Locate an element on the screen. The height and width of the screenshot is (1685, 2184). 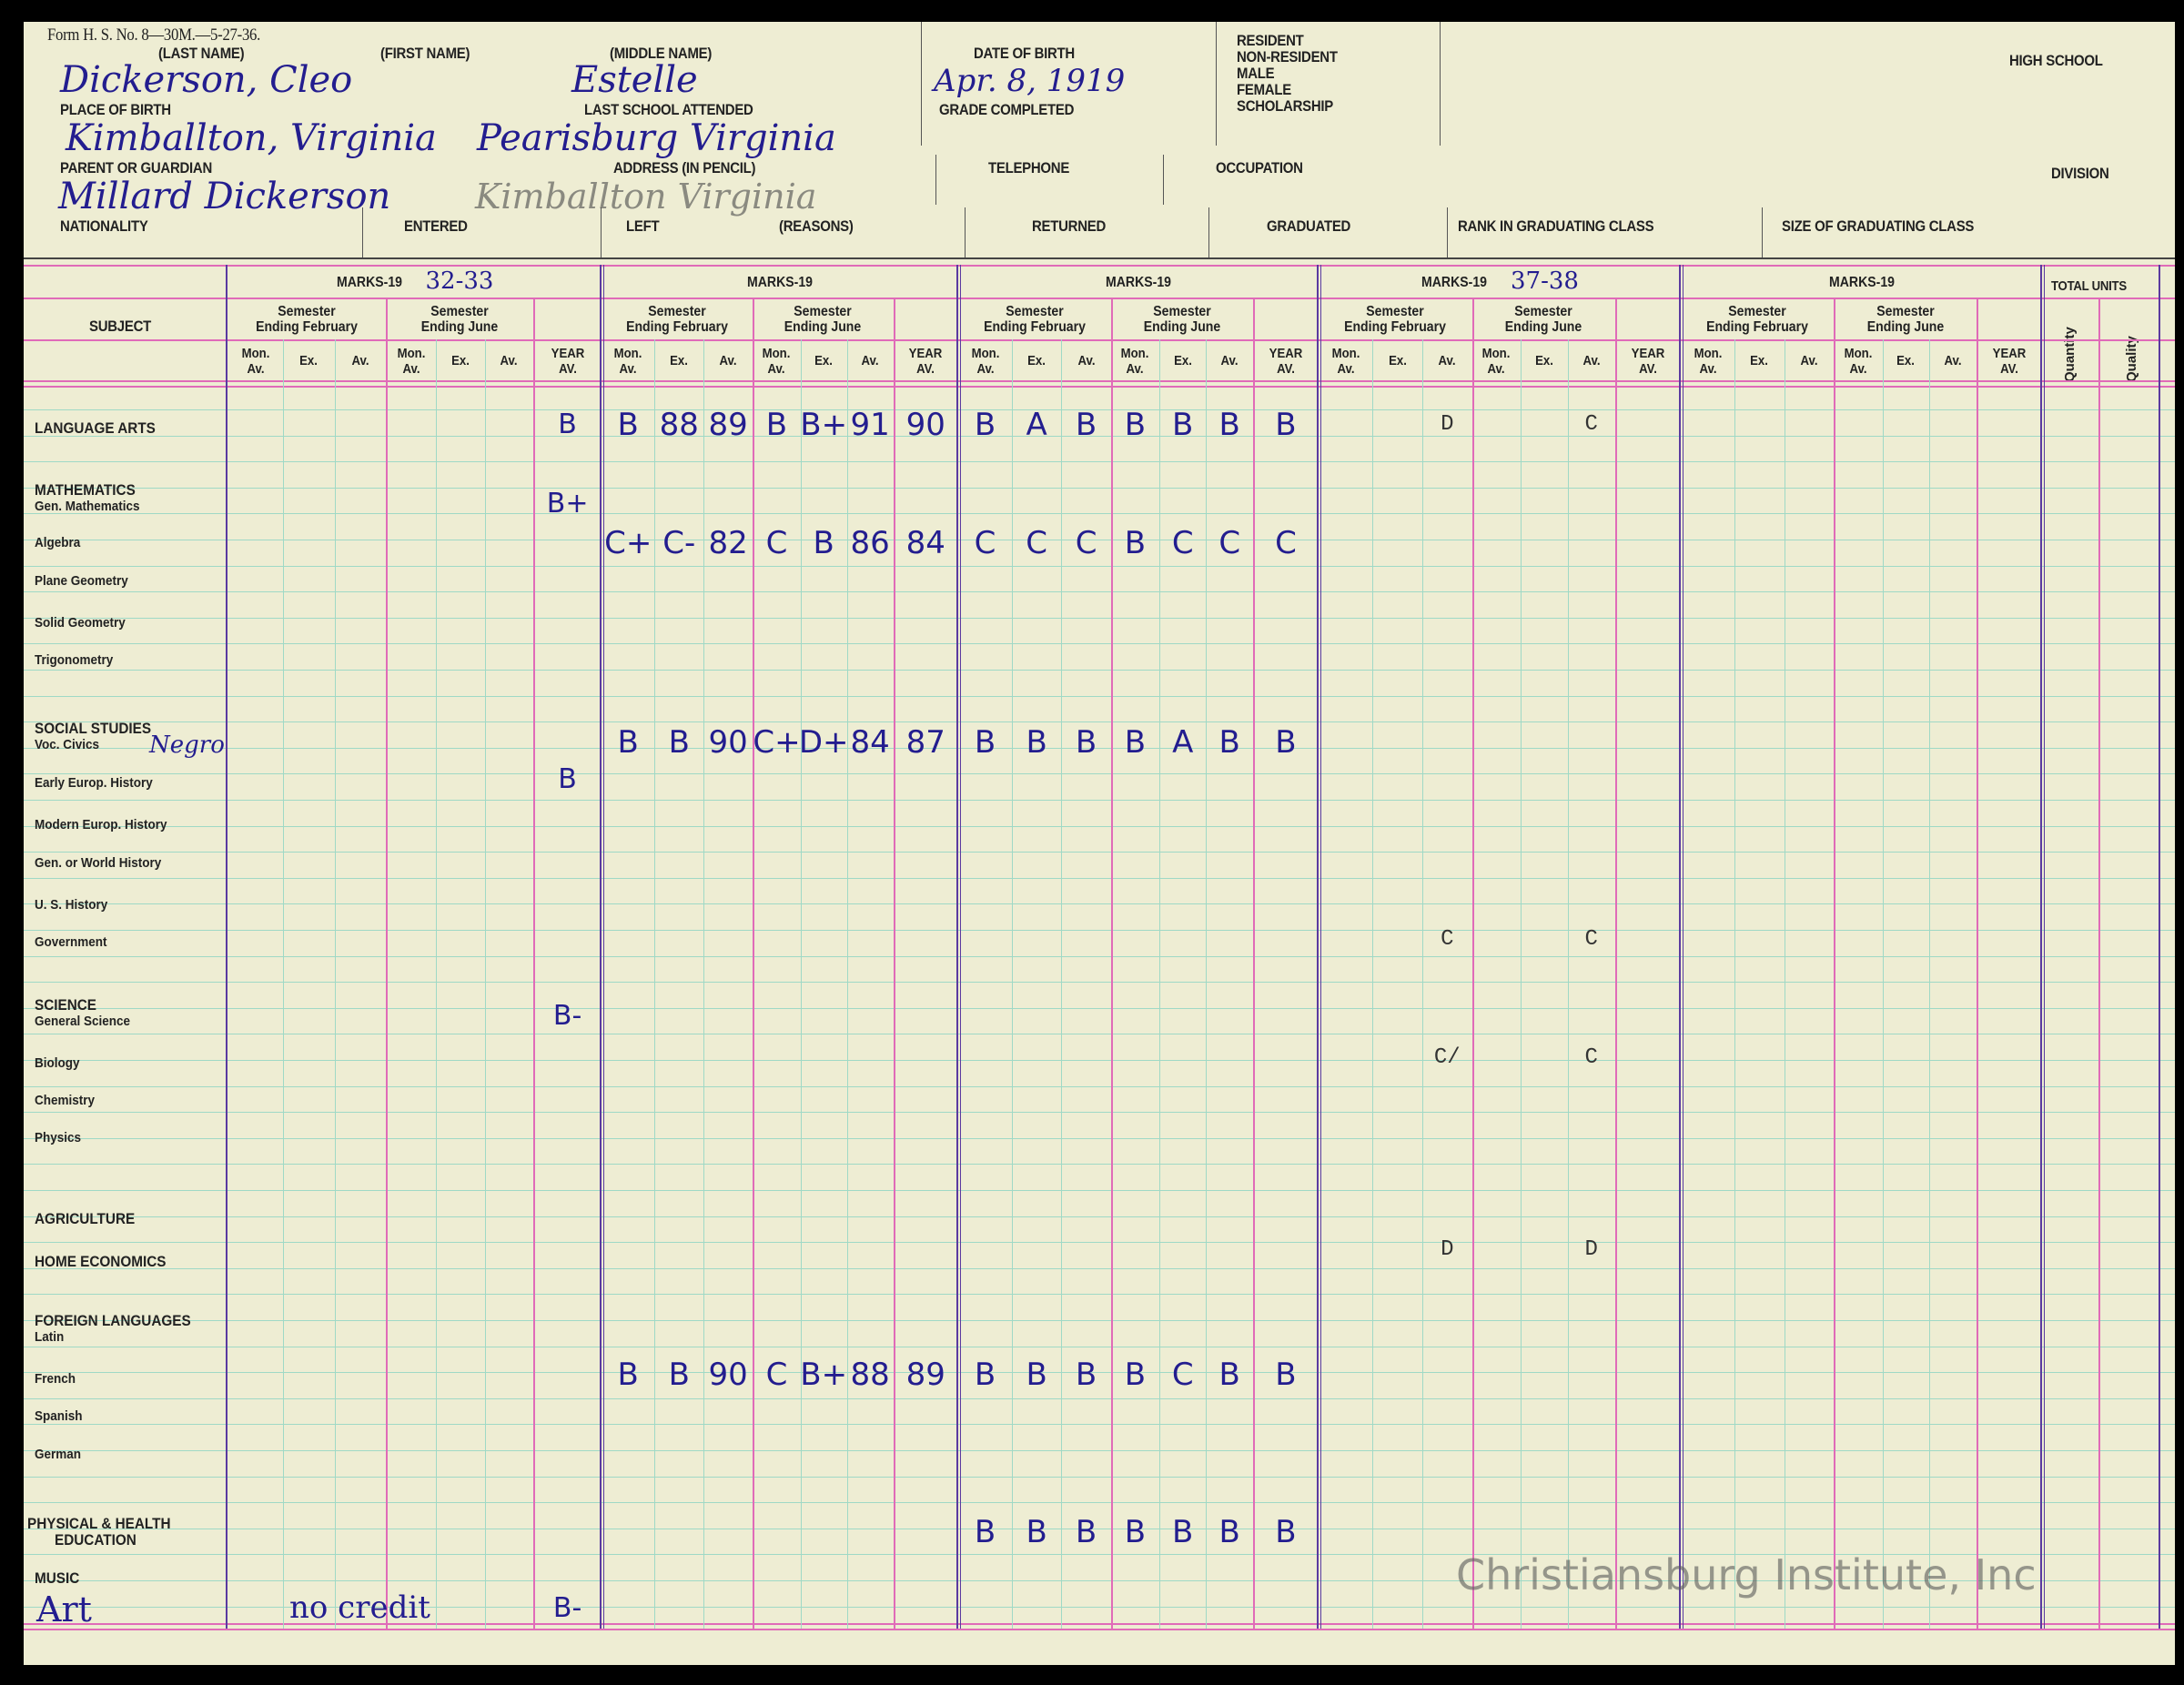
mark-cell: 87 is located at coordinates (925, 742).